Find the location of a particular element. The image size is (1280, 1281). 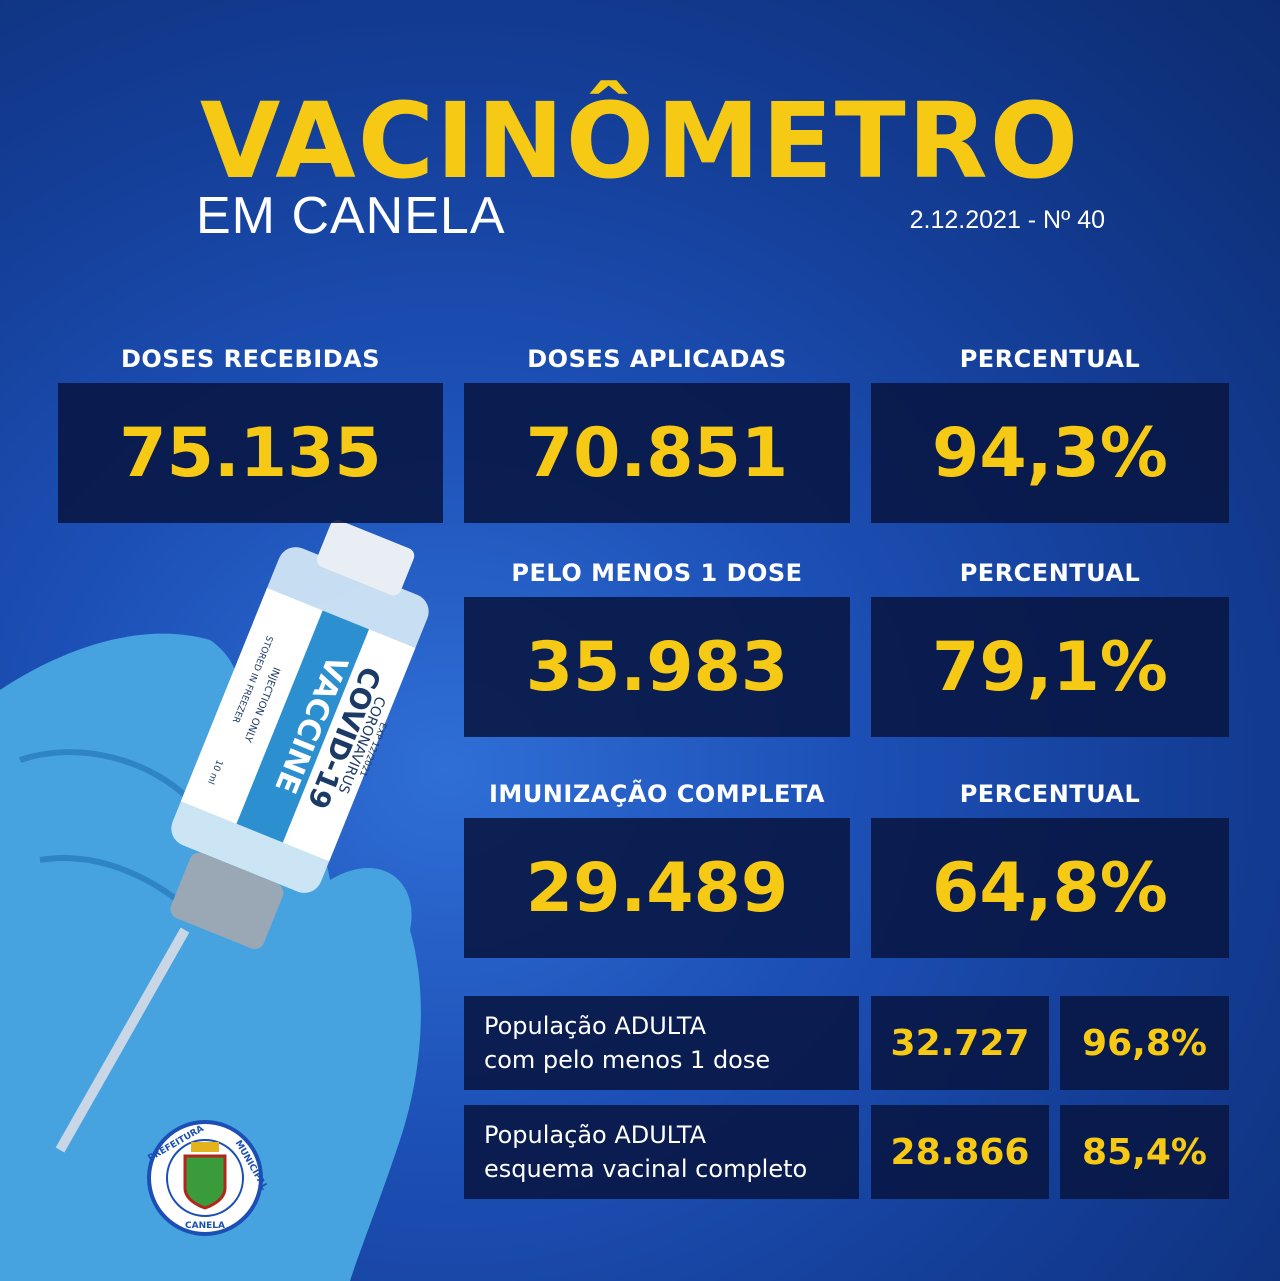

title: VACINÔMETRO is located at coordinates (640, 141).